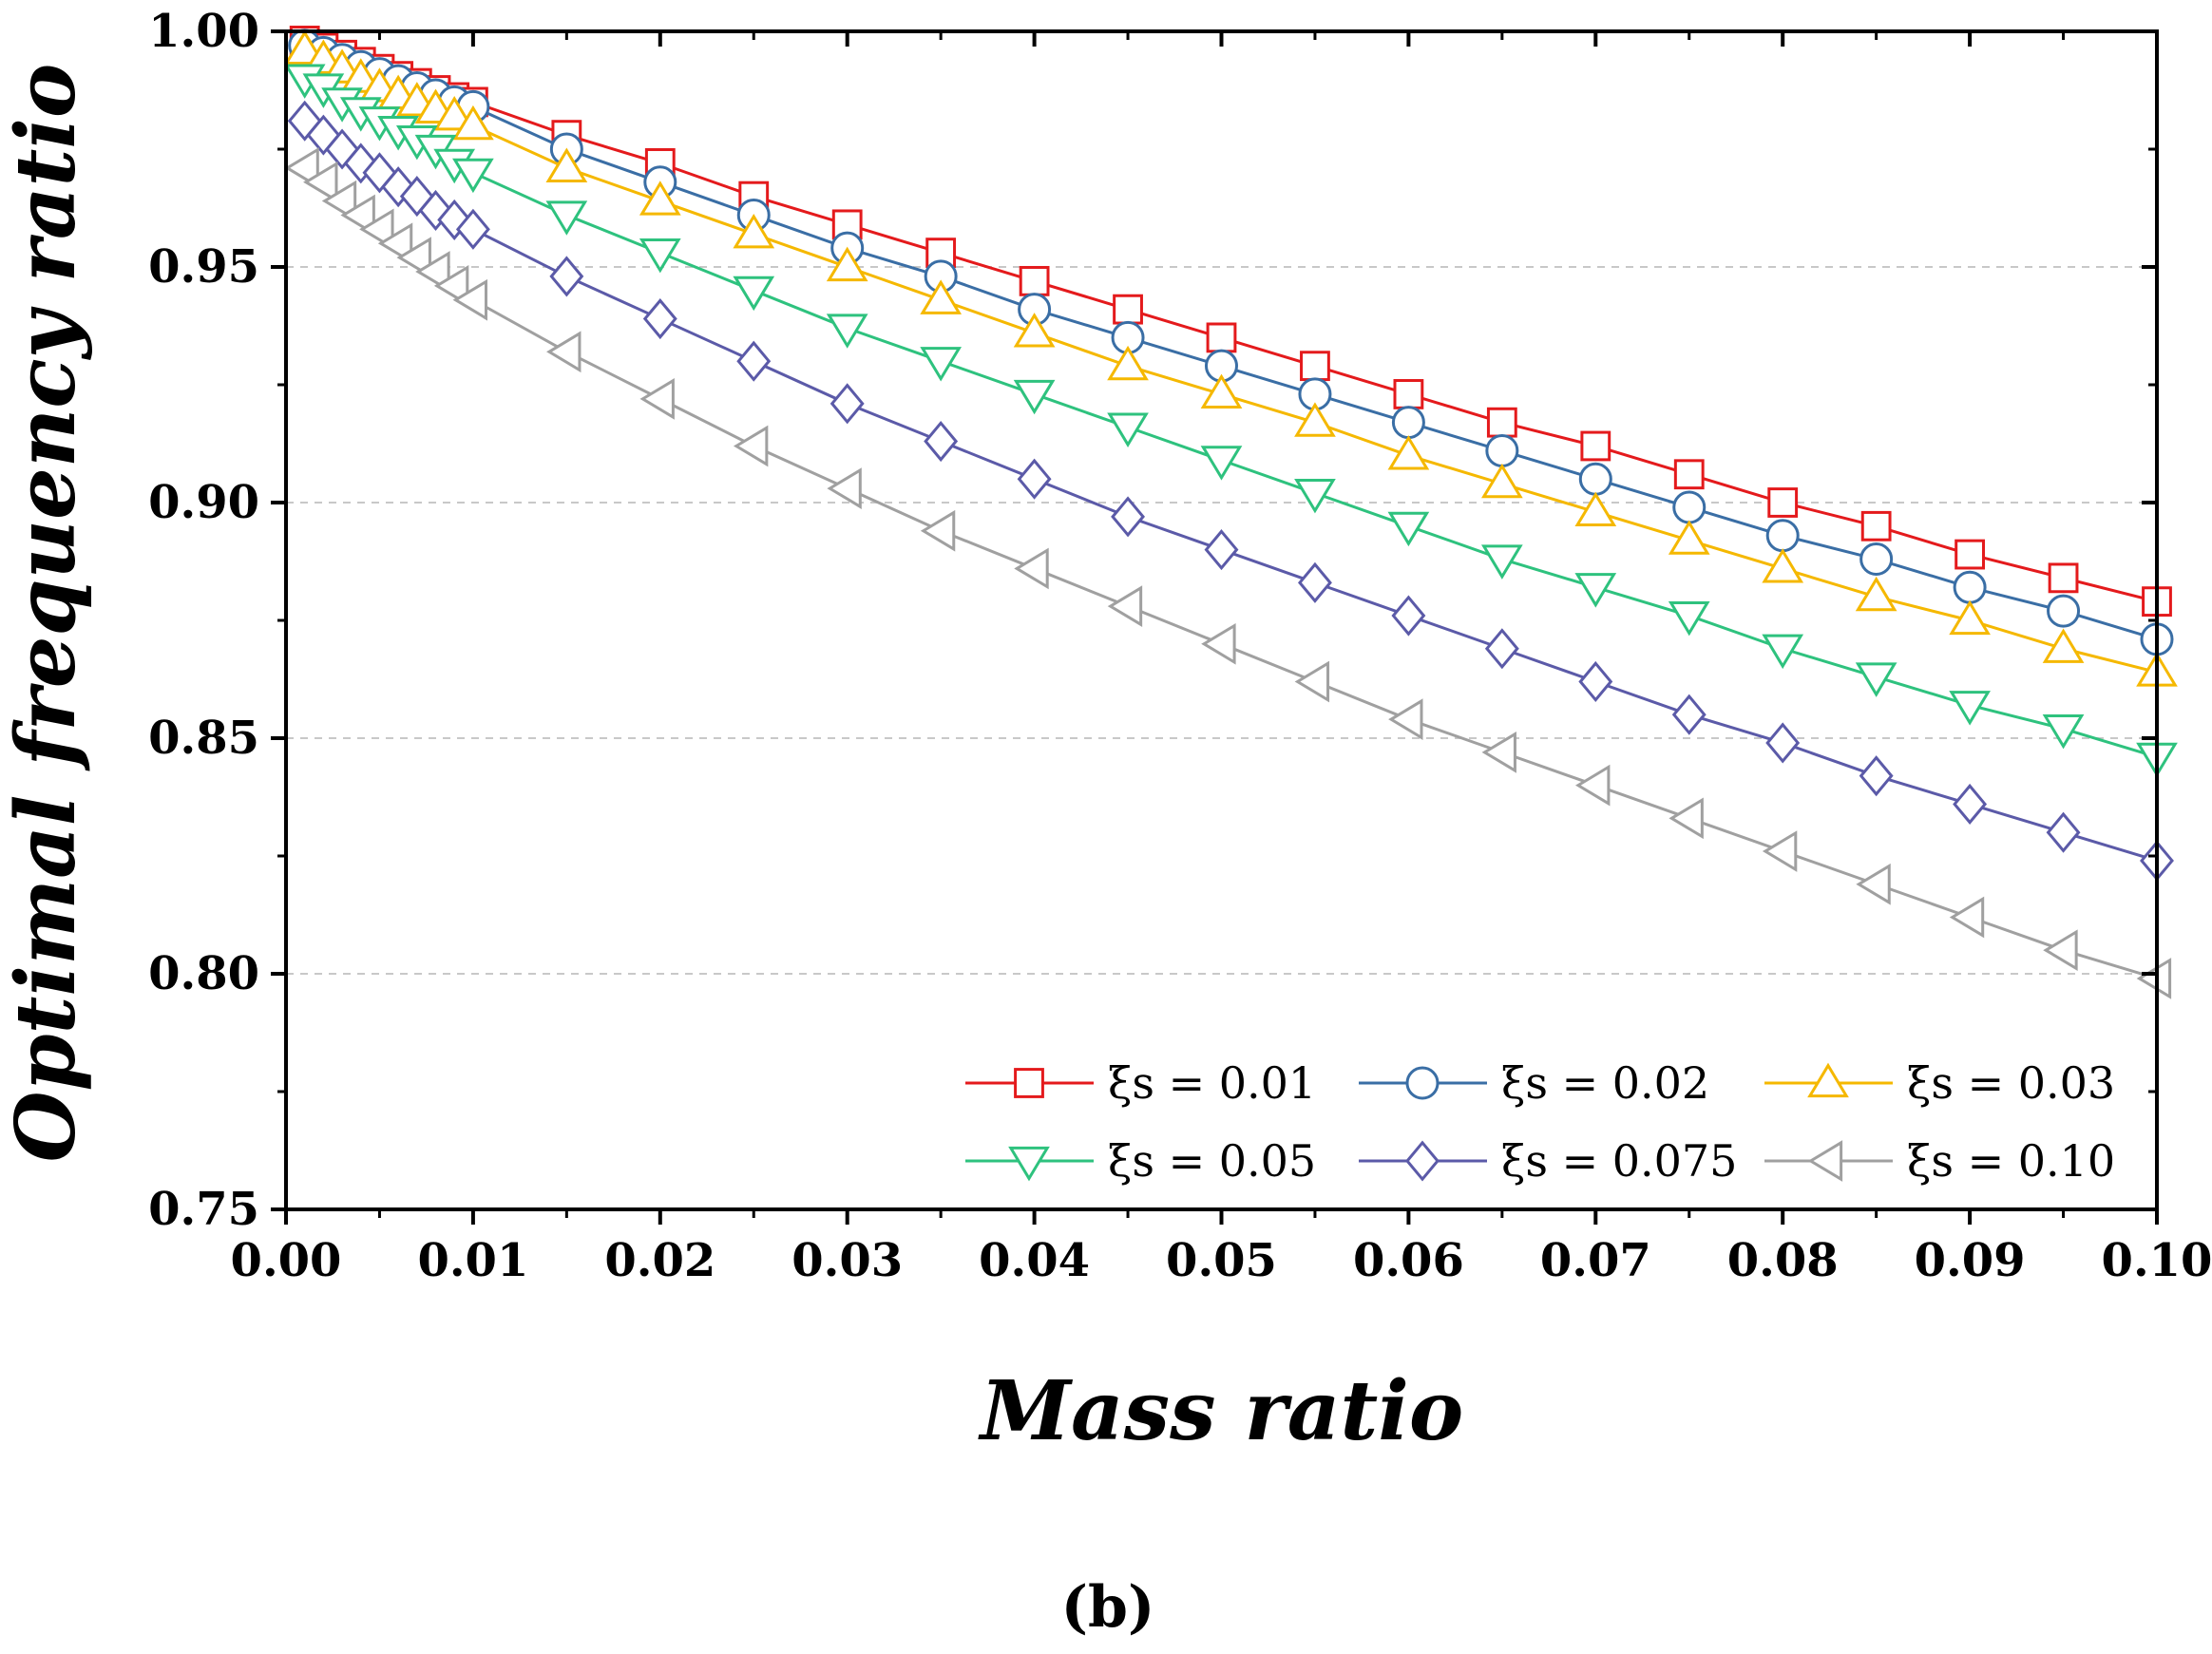 The width and height of the screenshot is (2212, 1654). Describe the element at coordinates (1221, 1260) in the screenshot. I see `x-tick-label: 0.05` at that location.